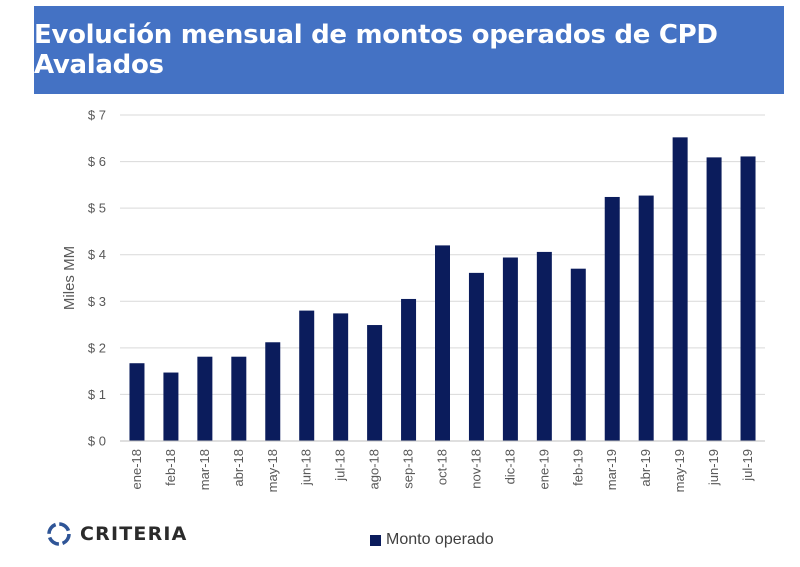 The image size is (800, 567). Describe the element at coordinates (611, 469) in the screenshot. I see `x-tick-label: mar-19` at that location.